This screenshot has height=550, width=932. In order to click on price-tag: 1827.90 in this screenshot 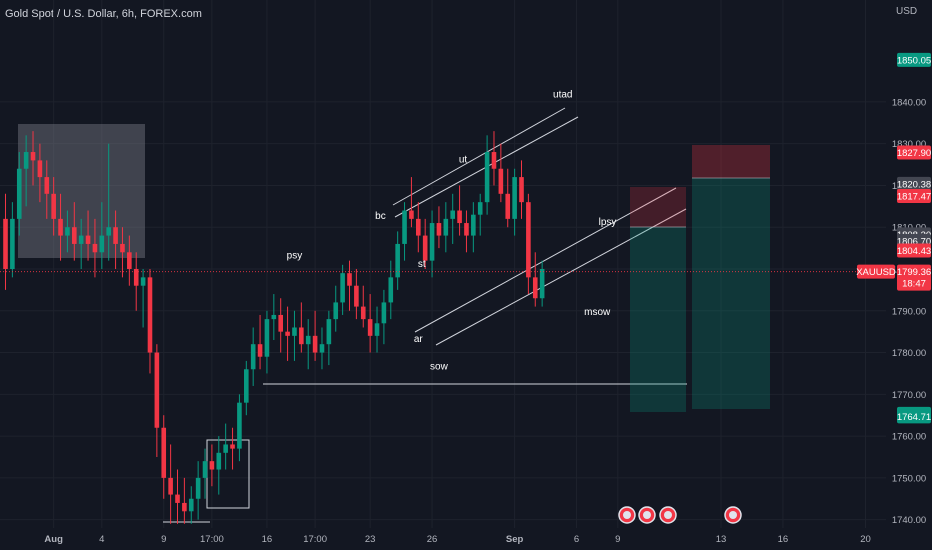, I will do `click(914, 152)`.